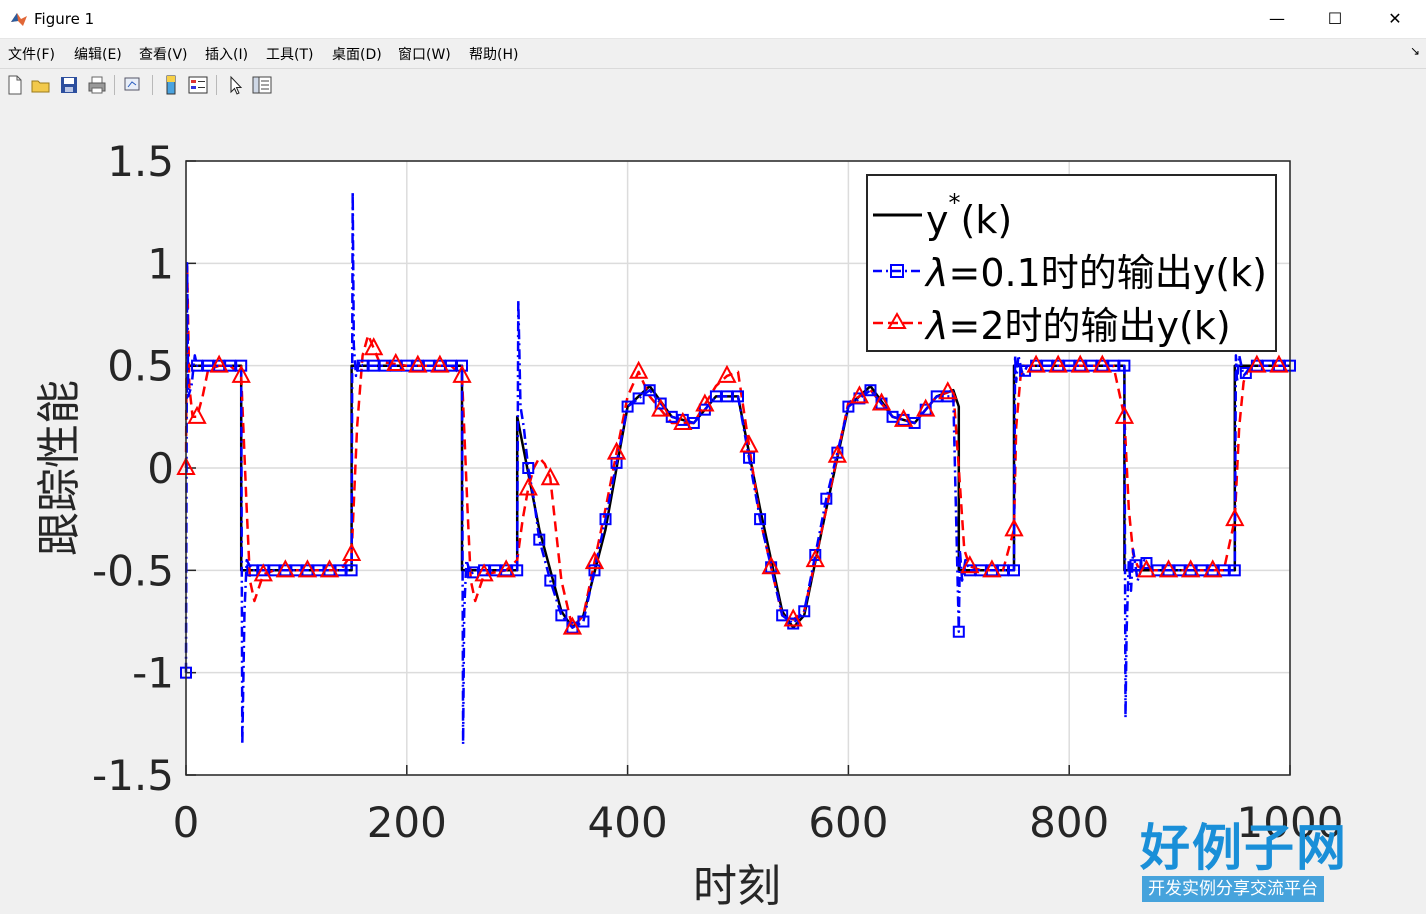  Describe the element at coordinates (262, 85) in the screenshot. I see `property-inspector-icon` at that location.